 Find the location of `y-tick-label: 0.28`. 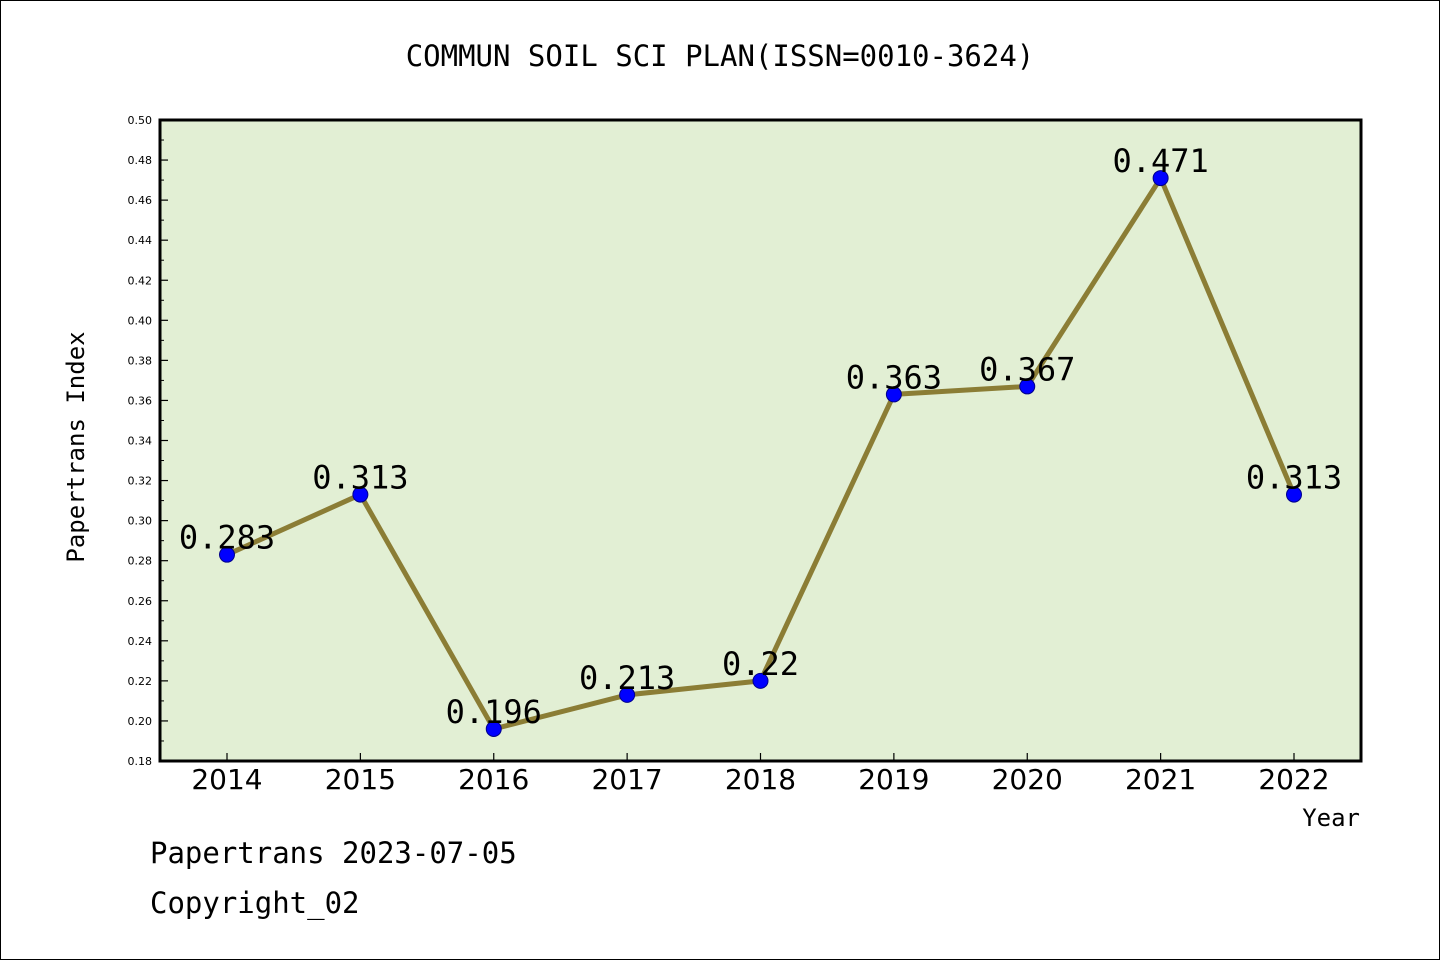

y-tick-label: 0.28 is located at coordinates (140, 561).